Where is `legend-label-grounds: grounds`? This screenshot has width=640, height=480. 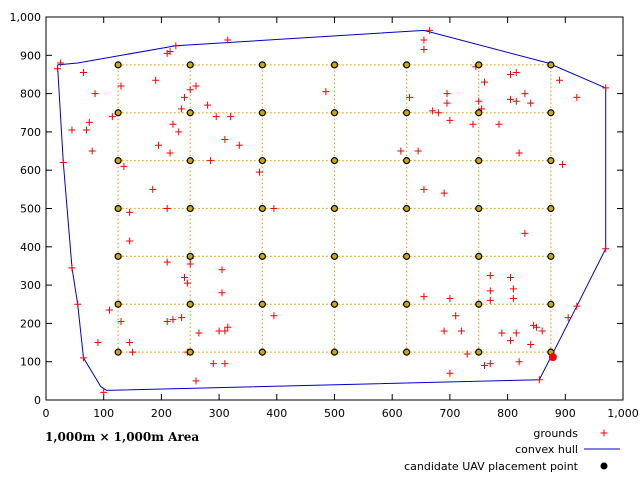
legend-label-grounds: grounds is located at coordinates (555, 433).